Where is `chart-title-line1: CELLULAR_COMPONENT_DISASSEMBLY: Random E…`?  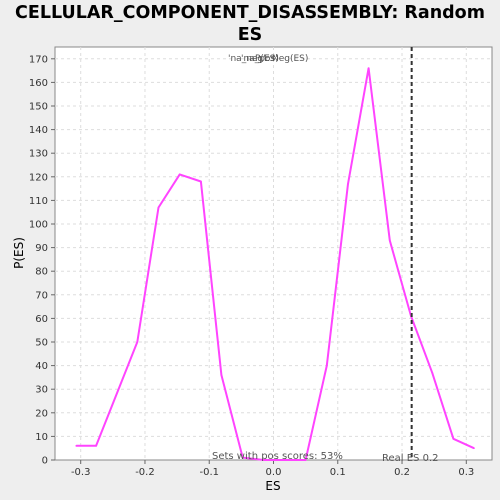 chart-title-line1: CELLULAR_COMPONENT_DISASSEMBLY: Random E… is located at coordinates (250, 24).